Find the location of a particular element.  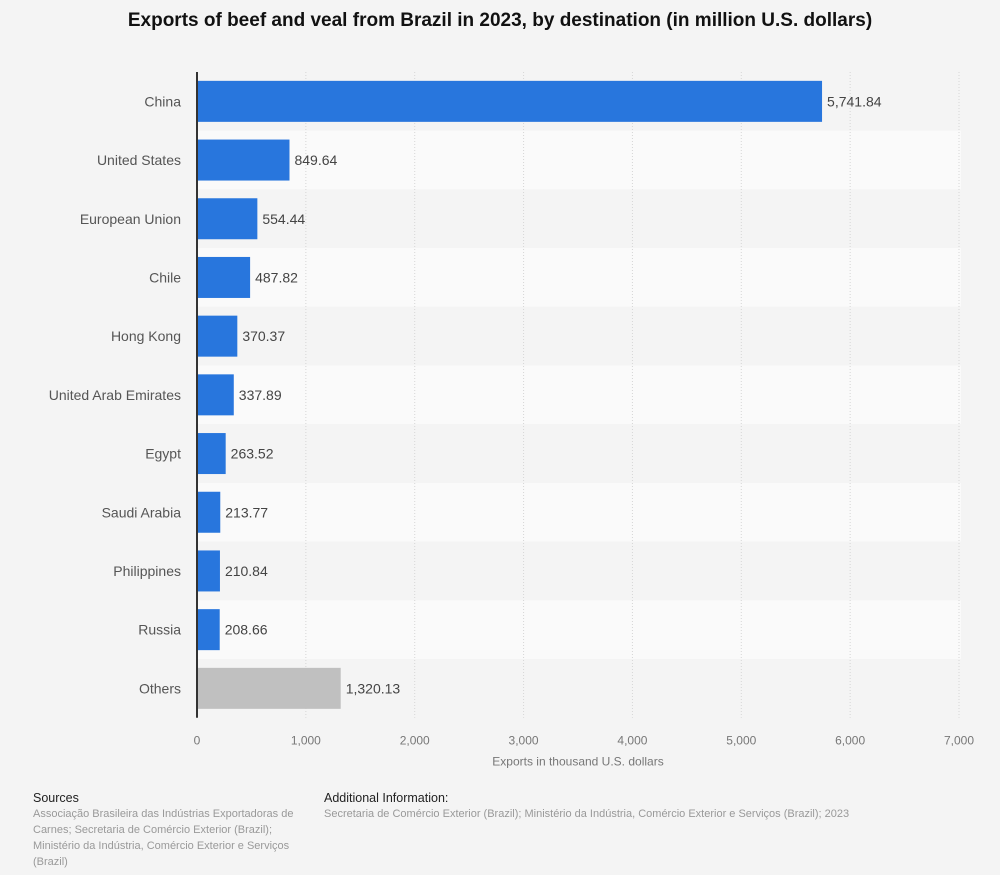

category-label: Others is located at coordinates (160, 688).